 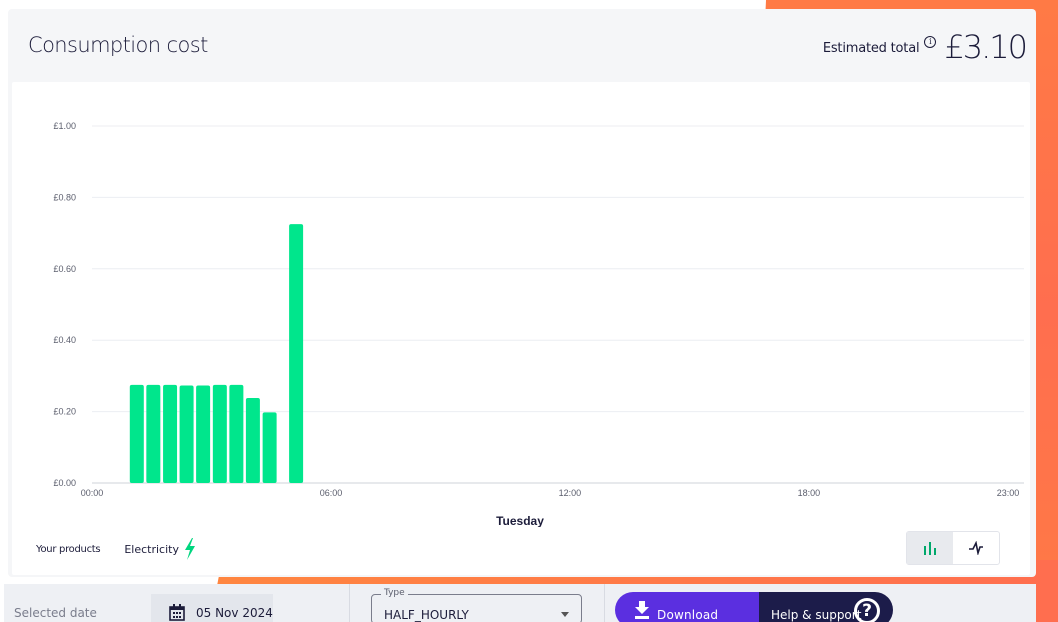 What do you see at coordinates (986, 47) in the screenshot?
I see `estimated-total-value: £3.10` at bounding box center [986, 47].